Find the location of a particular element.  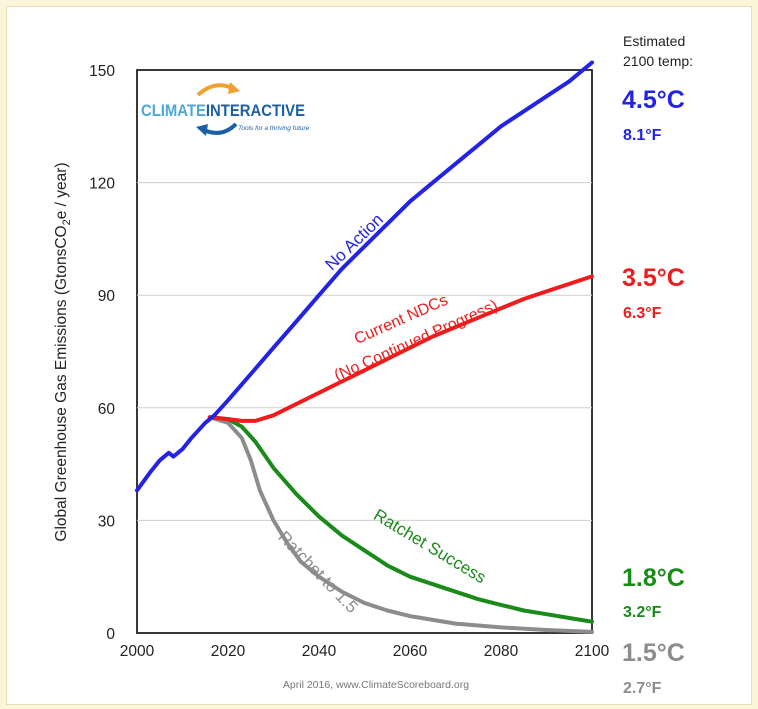

x-tick-2080: 2080 is located at coordinates (501, 651).